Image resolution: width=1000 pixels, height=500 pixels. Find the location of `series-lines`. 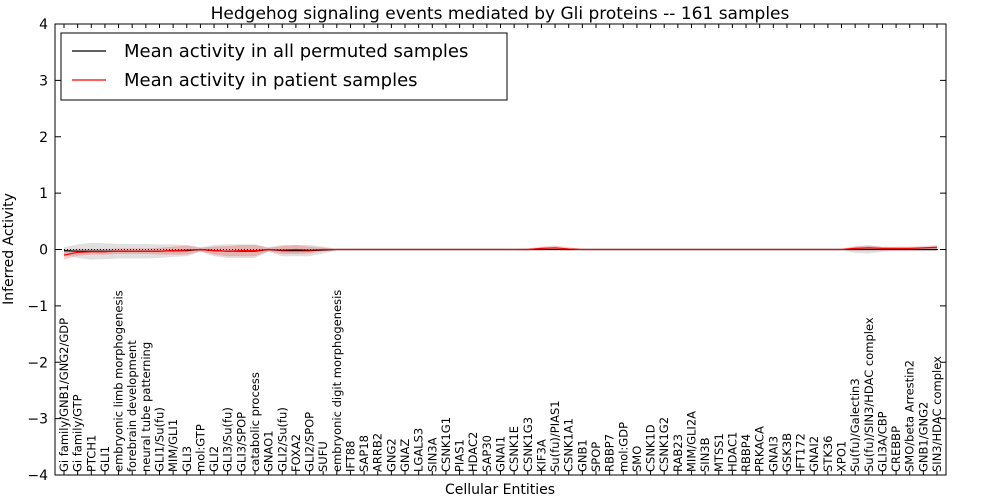

series-lines is located at coordinates (500, 251).